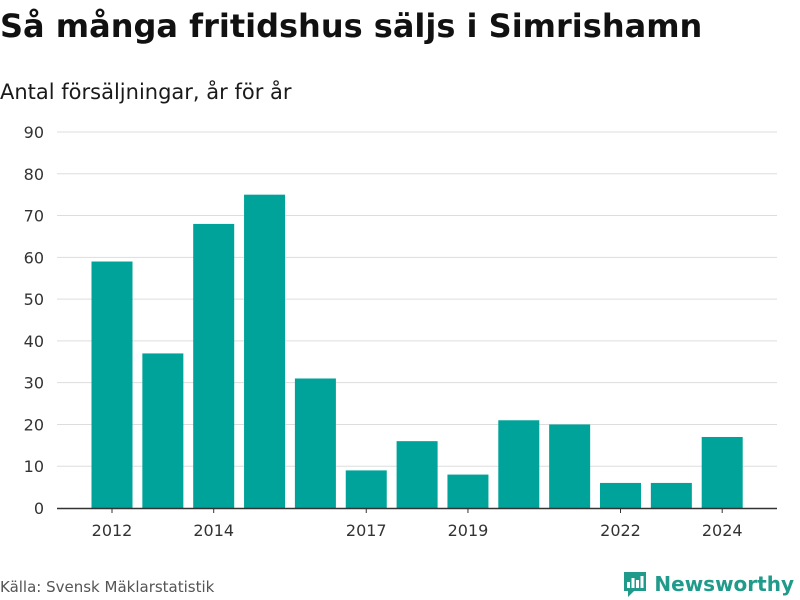 This screenshot has height=600, width=800. What do you see at coordinates (315, 443) in the screenshot?
I see `bar-2016` at bounding box center [315, 443].